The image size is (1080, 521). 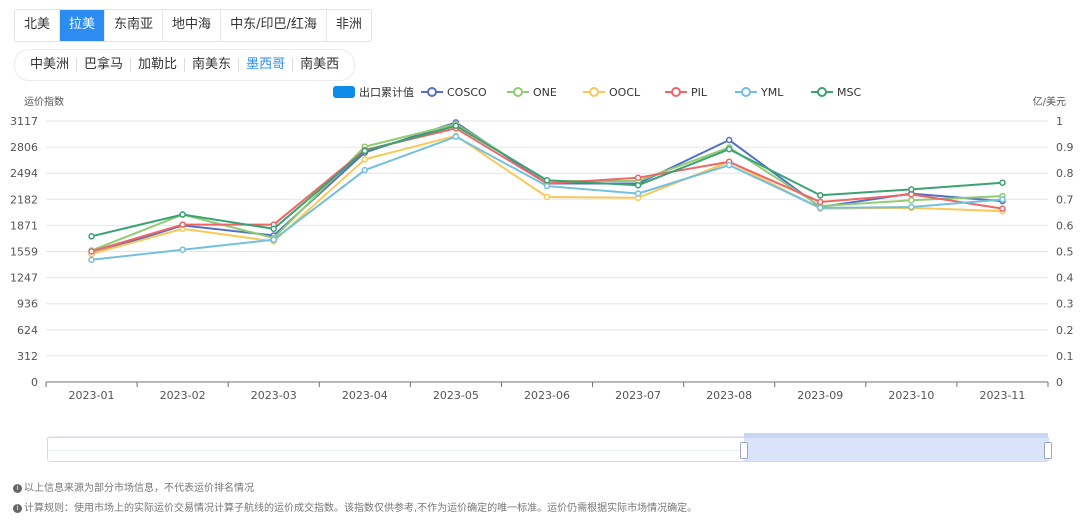 What do you see at coordinates (836, 92) in the screenshot?
I see `legend-item-msc: MSC` at bounding box center [836, 92].